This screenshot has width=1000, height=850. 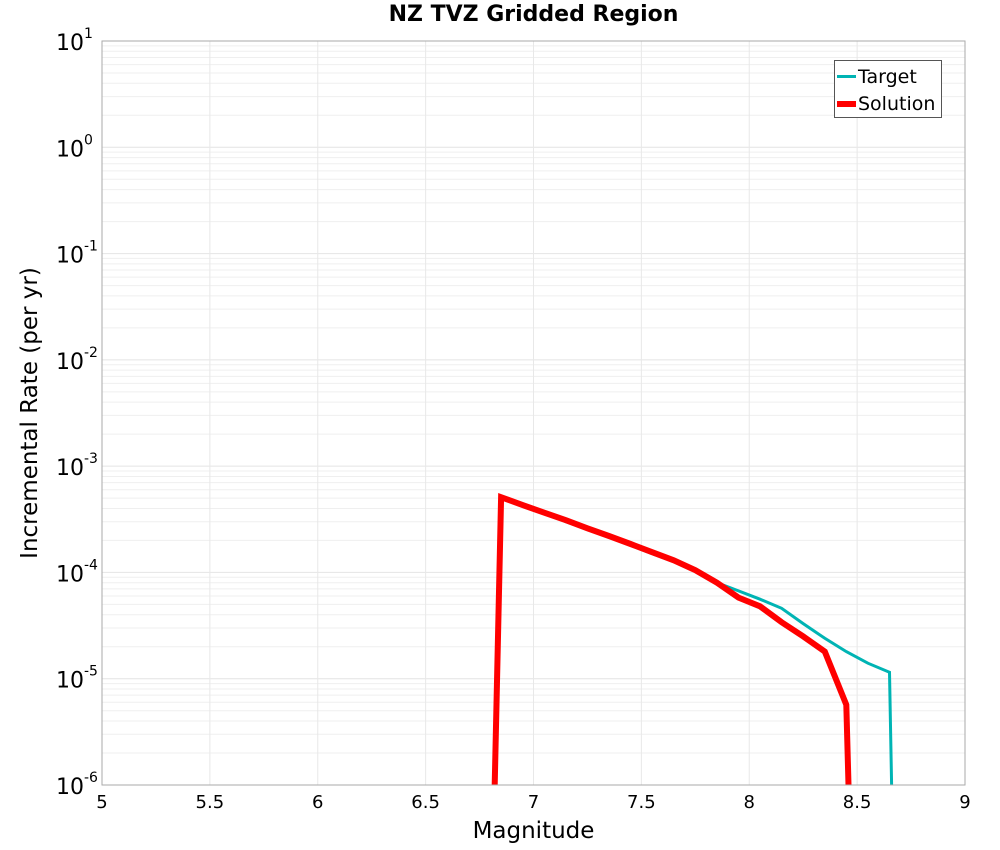 I want to click on x-tick-label: 9, so click(x=964, y=802).